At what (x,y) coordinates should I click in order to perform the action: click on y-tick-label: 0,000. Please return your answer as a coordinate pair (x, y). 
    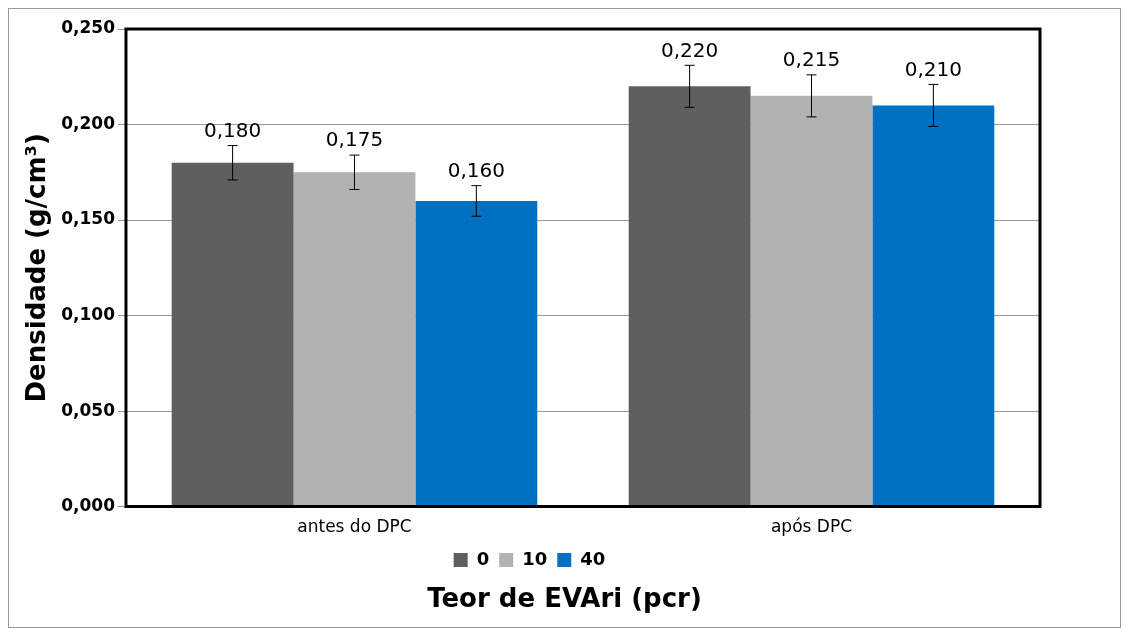
    Looking at the image, I should click on (88, 505).